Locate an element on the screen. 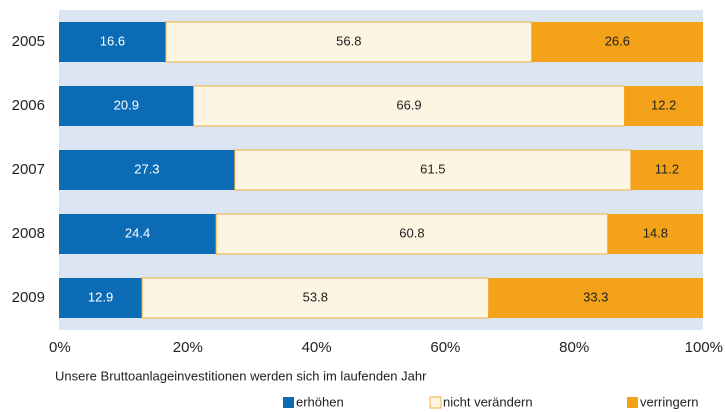 This screenshot has height=412, width=725. y-tick-label: 2006 is located at coordinates (28, 105).